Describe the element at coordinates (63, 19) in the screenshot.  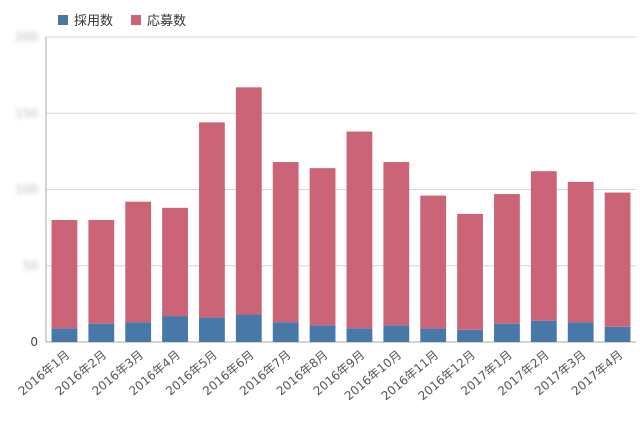
I see `legend-swatch-hires` at that location.